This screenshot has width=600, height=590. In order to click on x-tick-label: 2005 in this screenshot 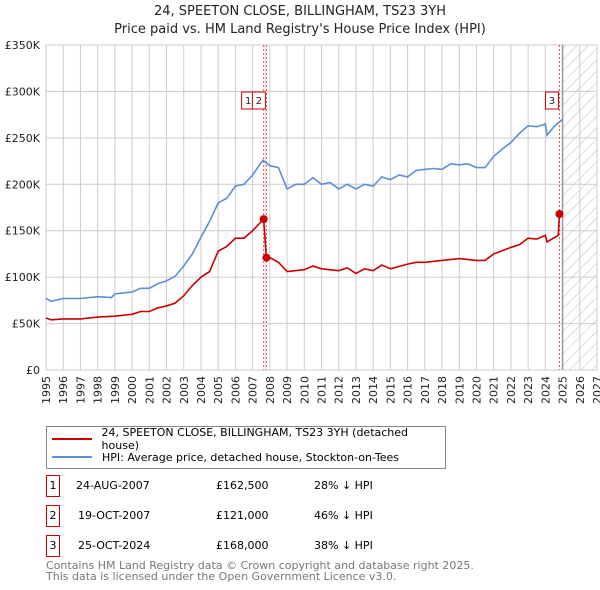, I will do `click(218, 390)`.